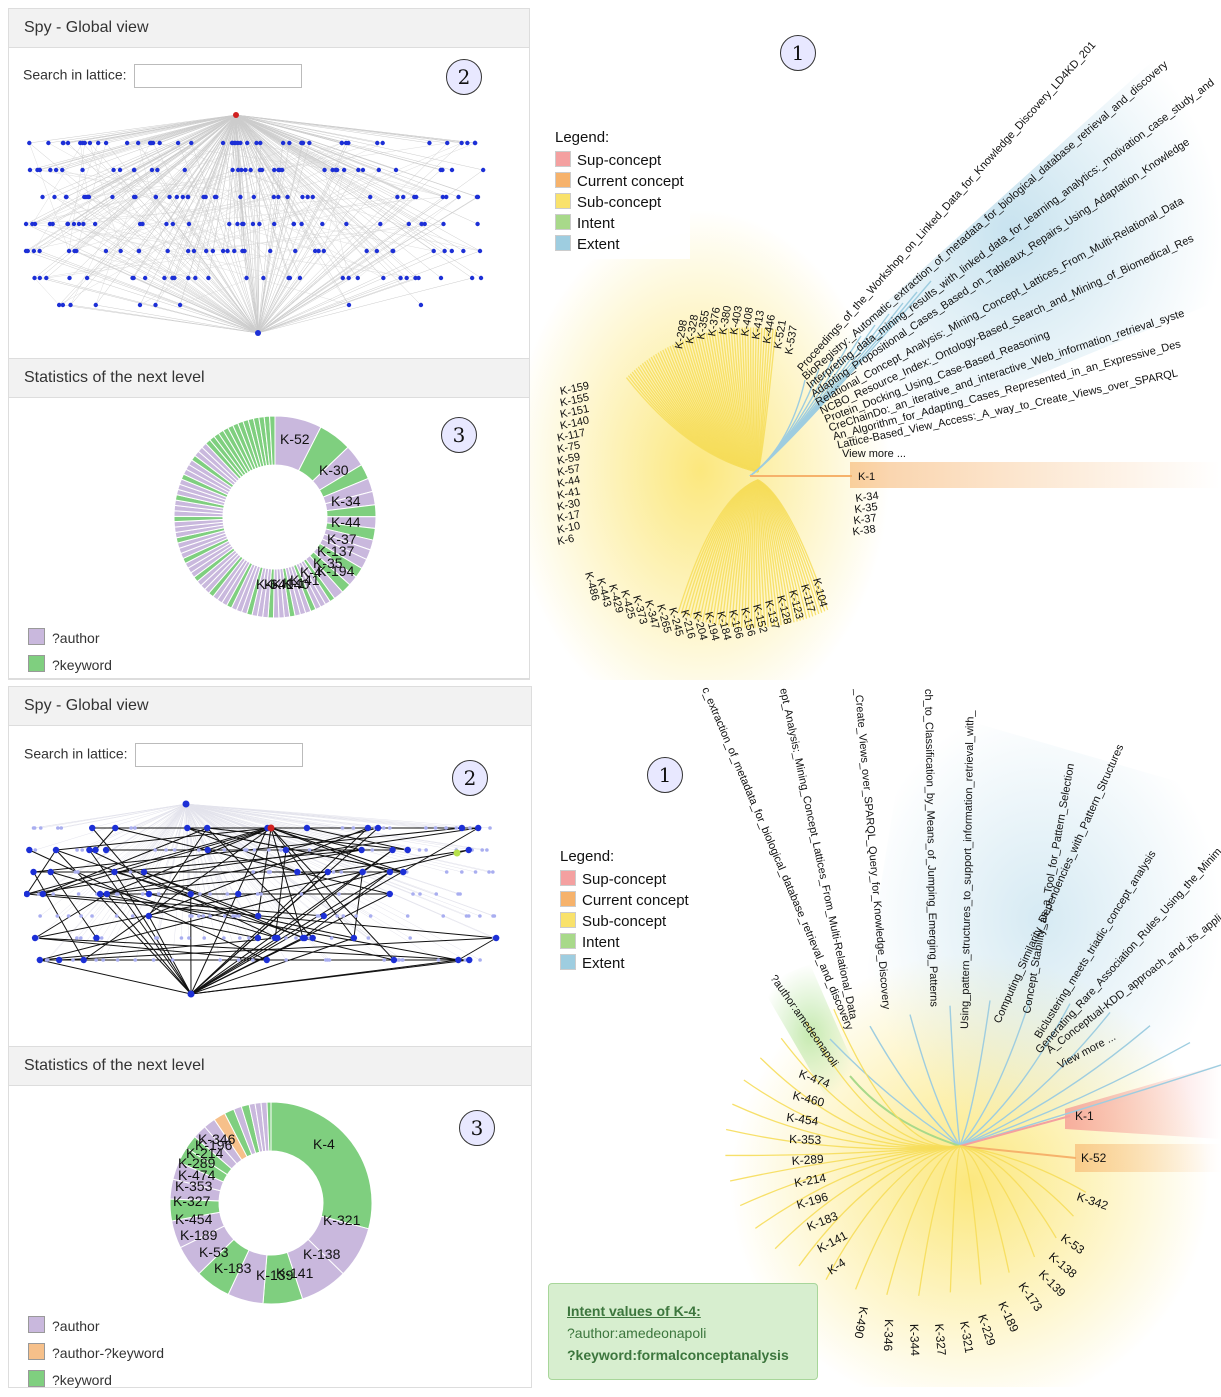 The width and height of the screenshot is (1221, 1397). I want to click on sup-swatch, so click(563, 159).